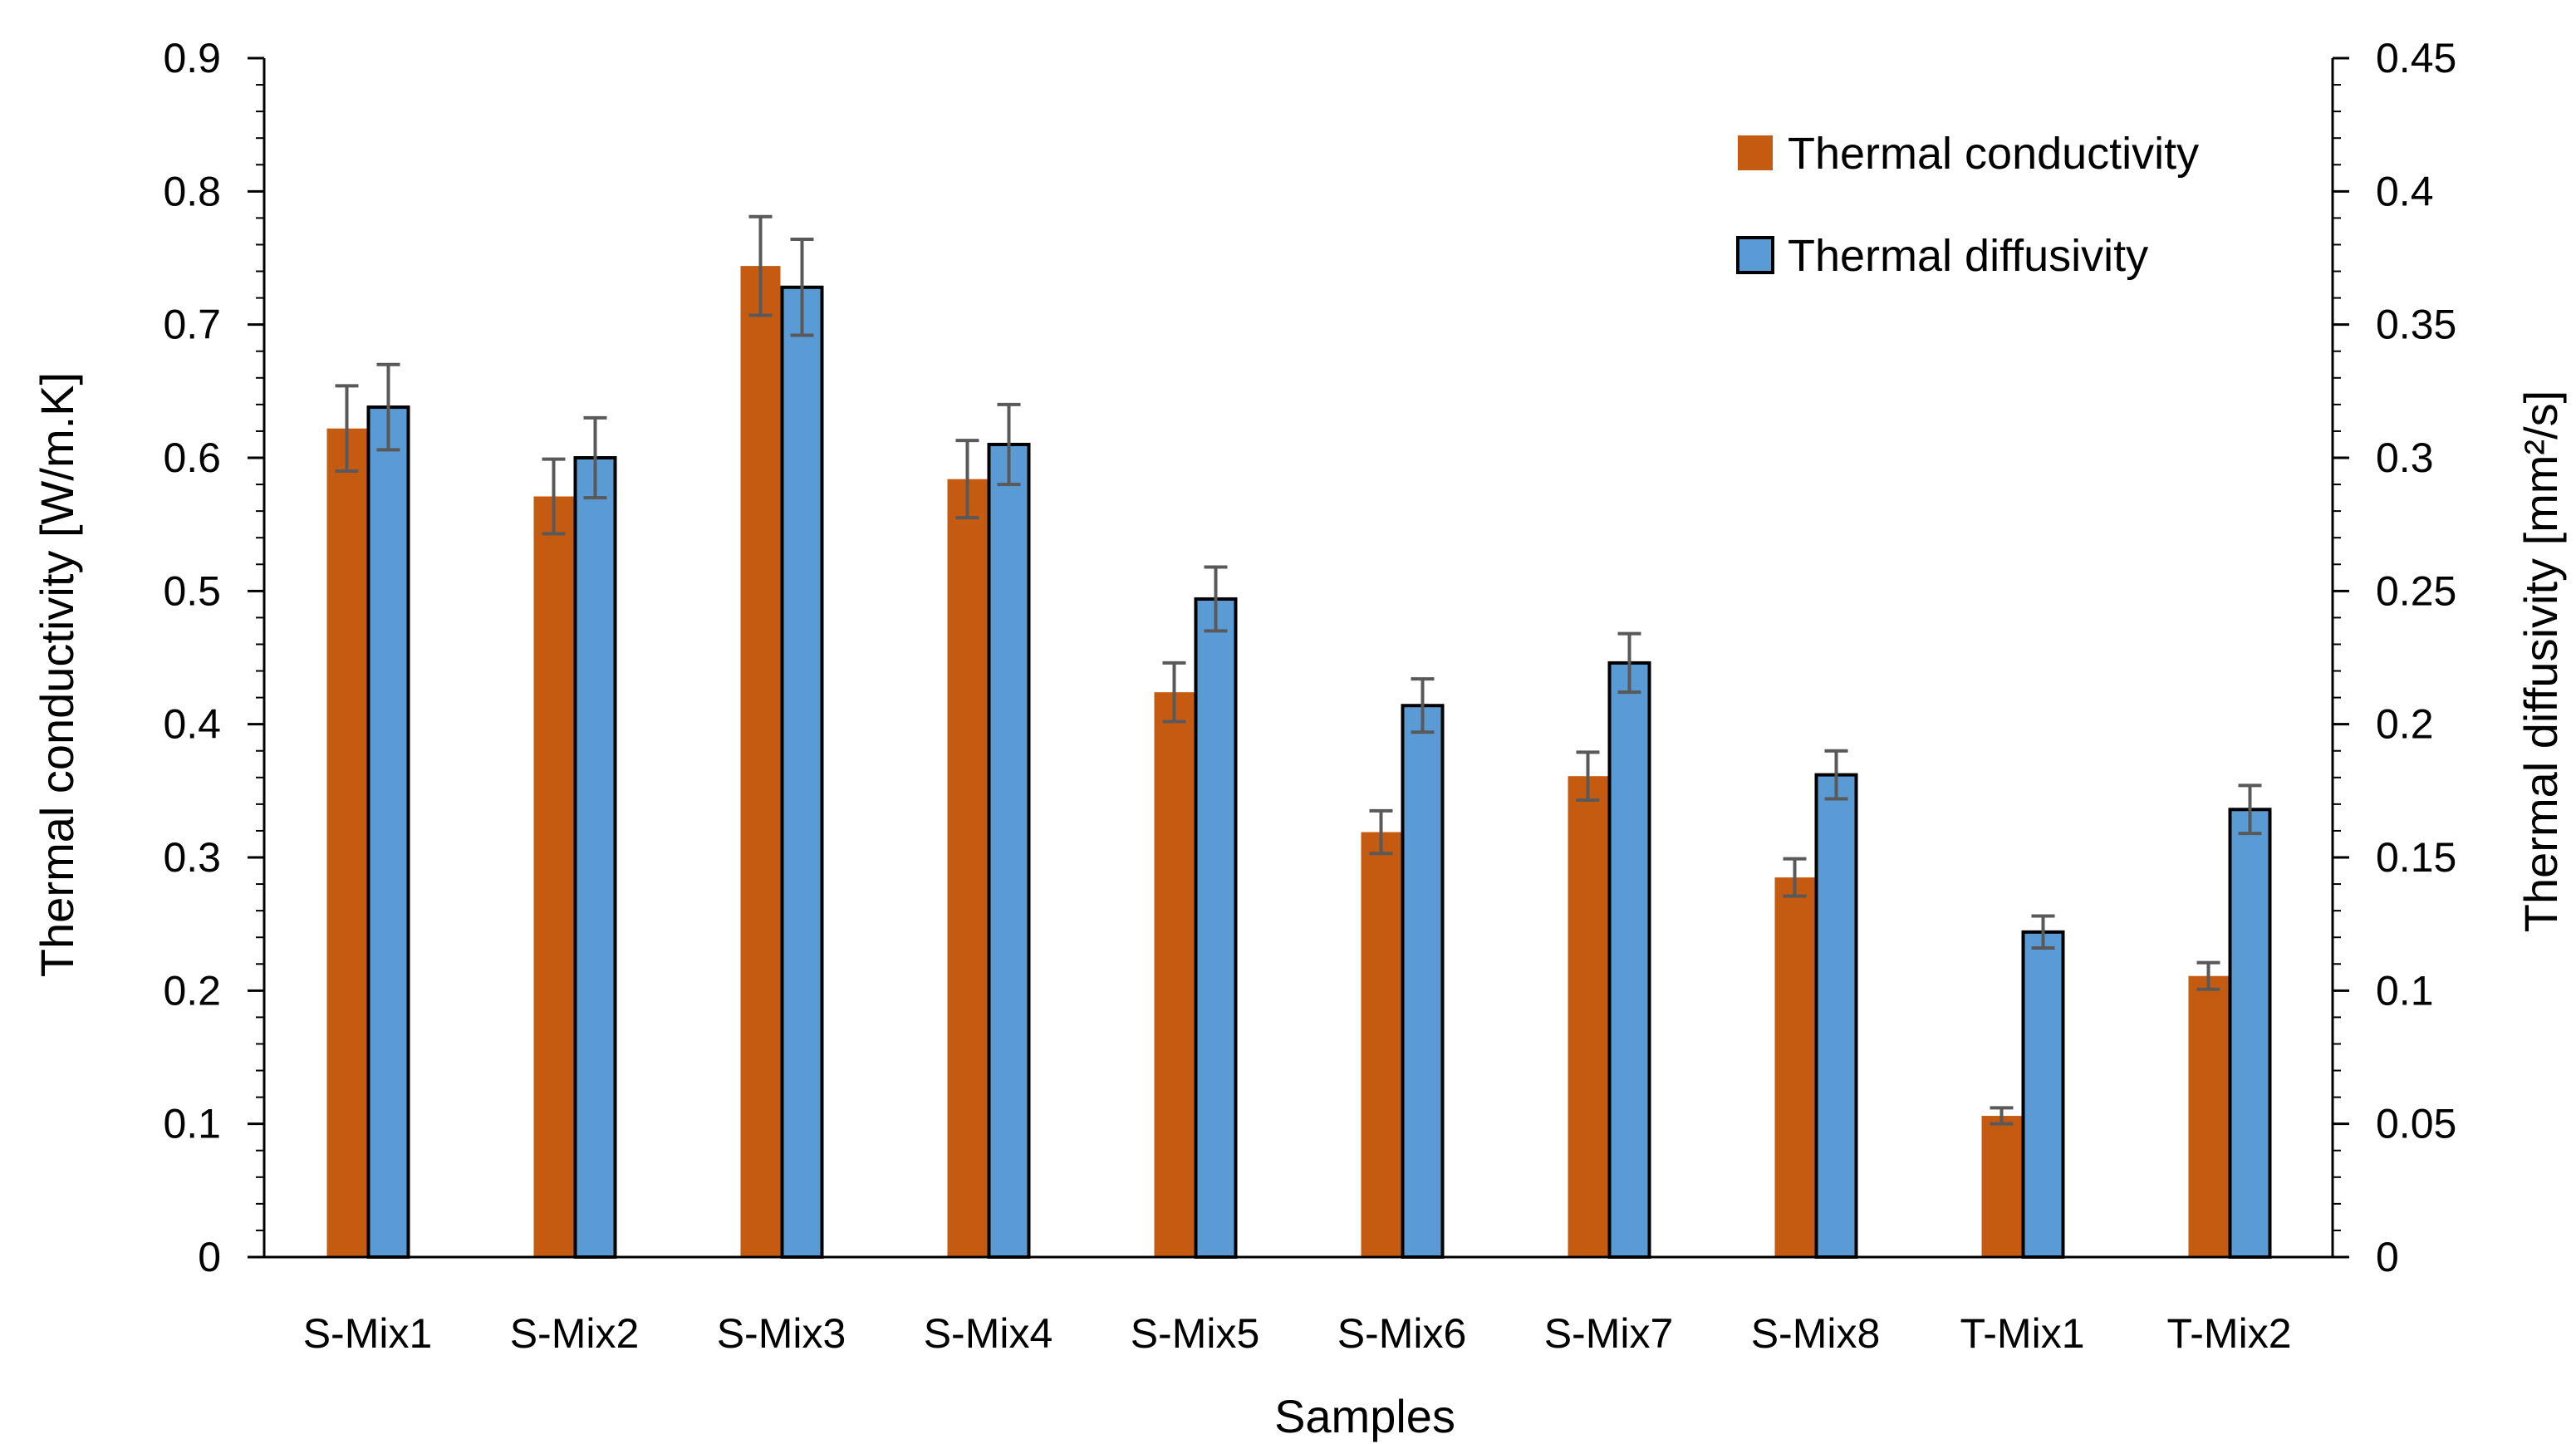 This screenshot has height=1444, width=2576. What do you see at coordinates (2416, 857) in the screenshot?
I see `y2-tick-label: 0.15` at bounding box center [2416, 857].